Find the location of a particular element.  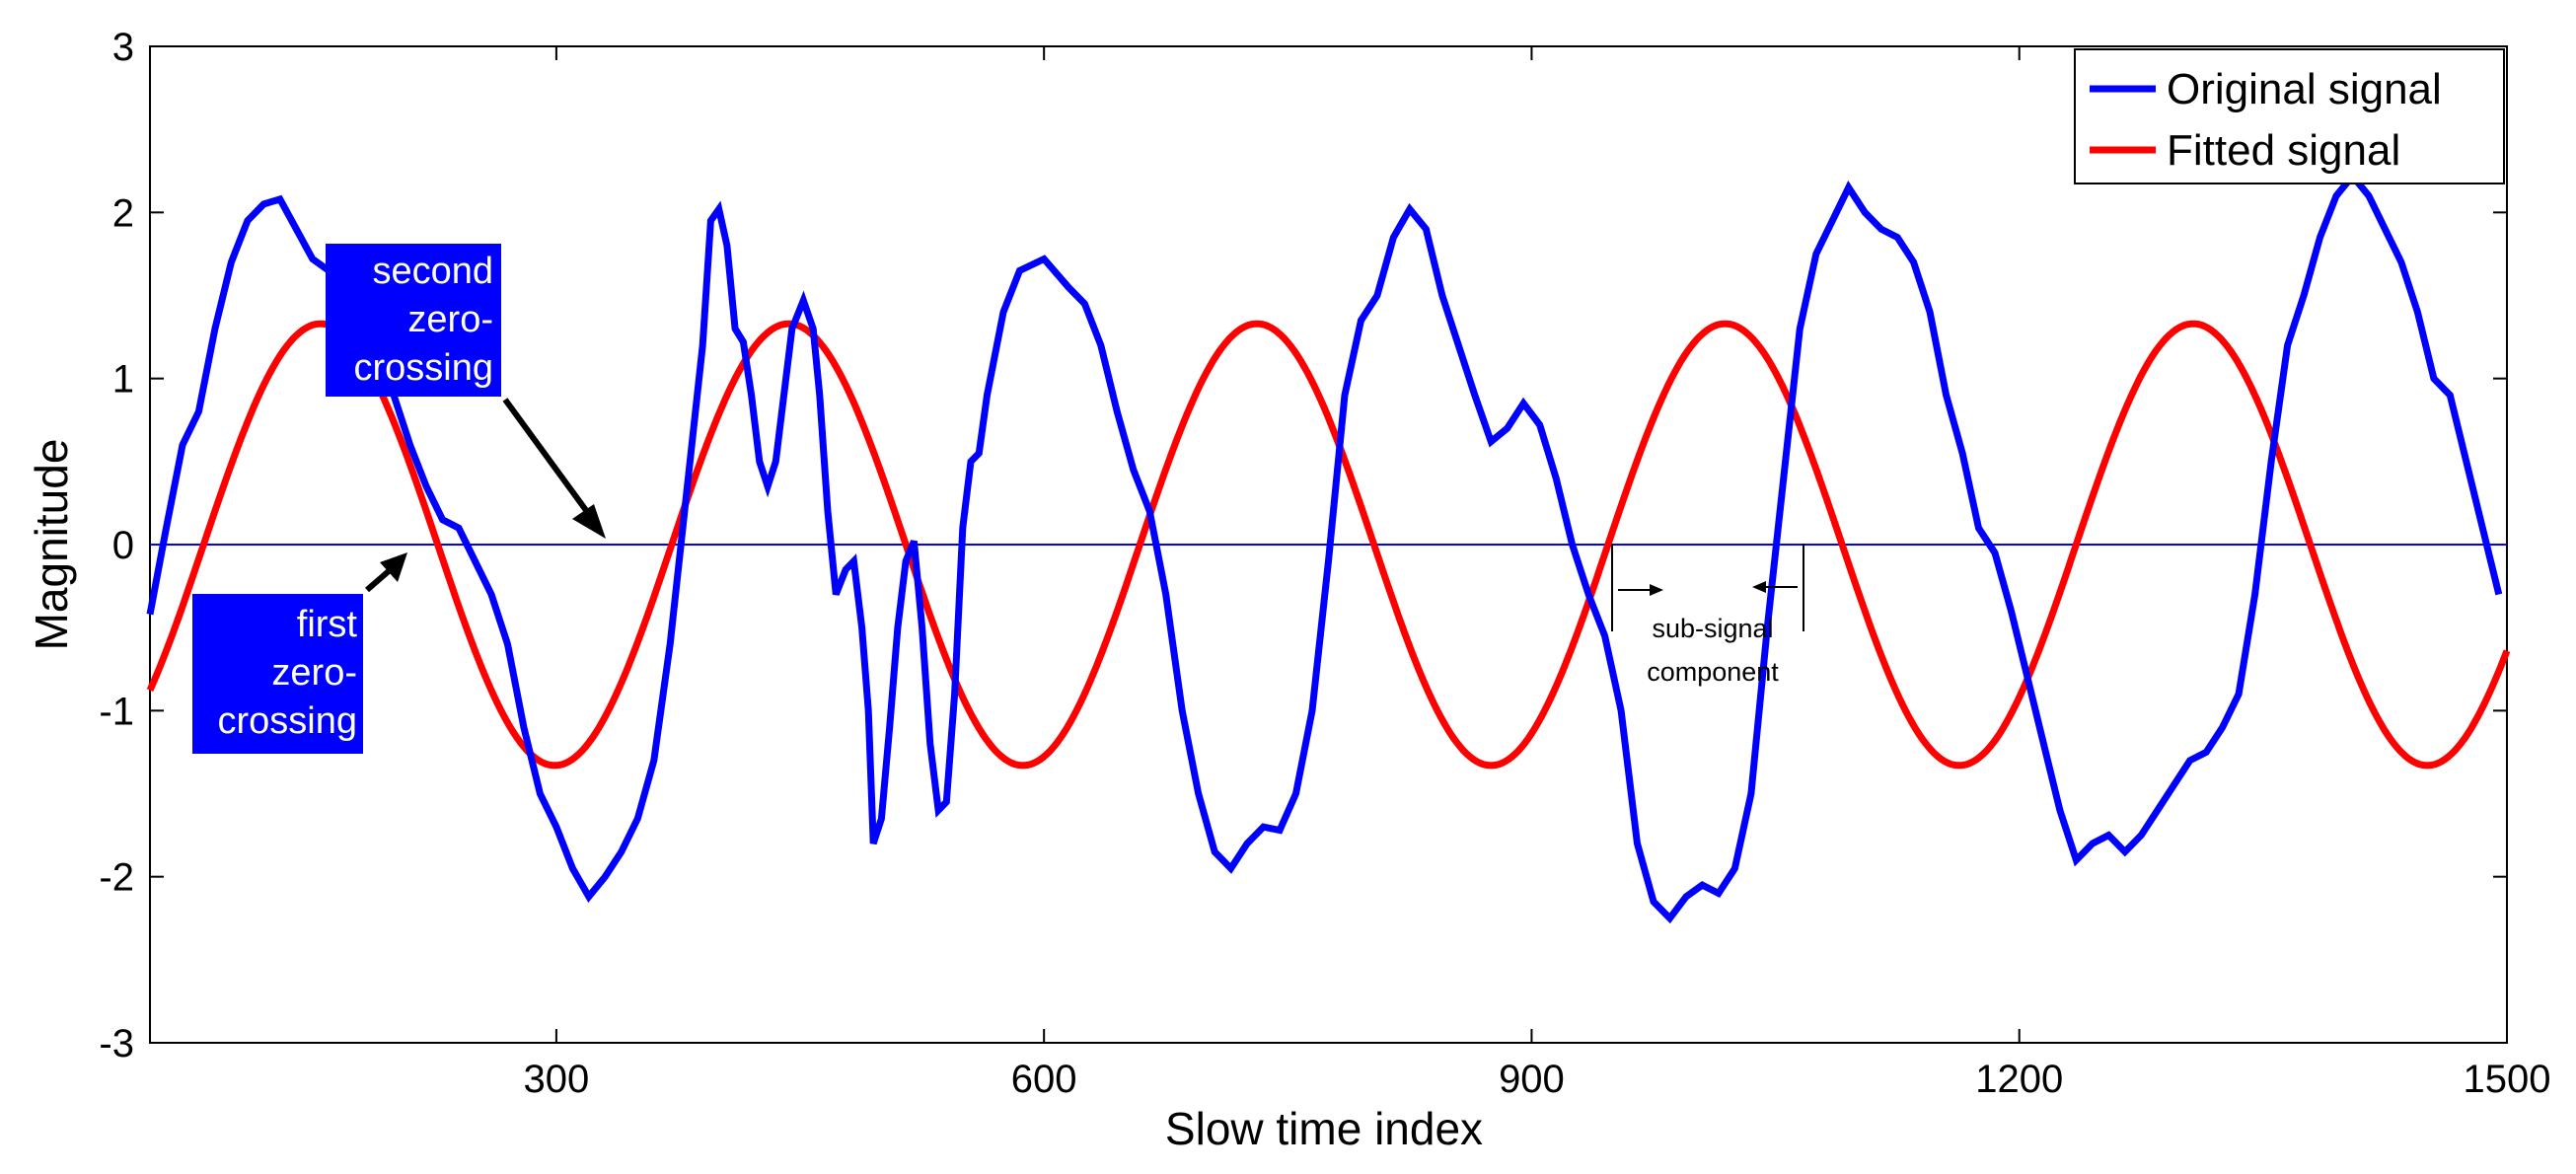

y-tick-label: 3 is located at coordinates (123, 48).